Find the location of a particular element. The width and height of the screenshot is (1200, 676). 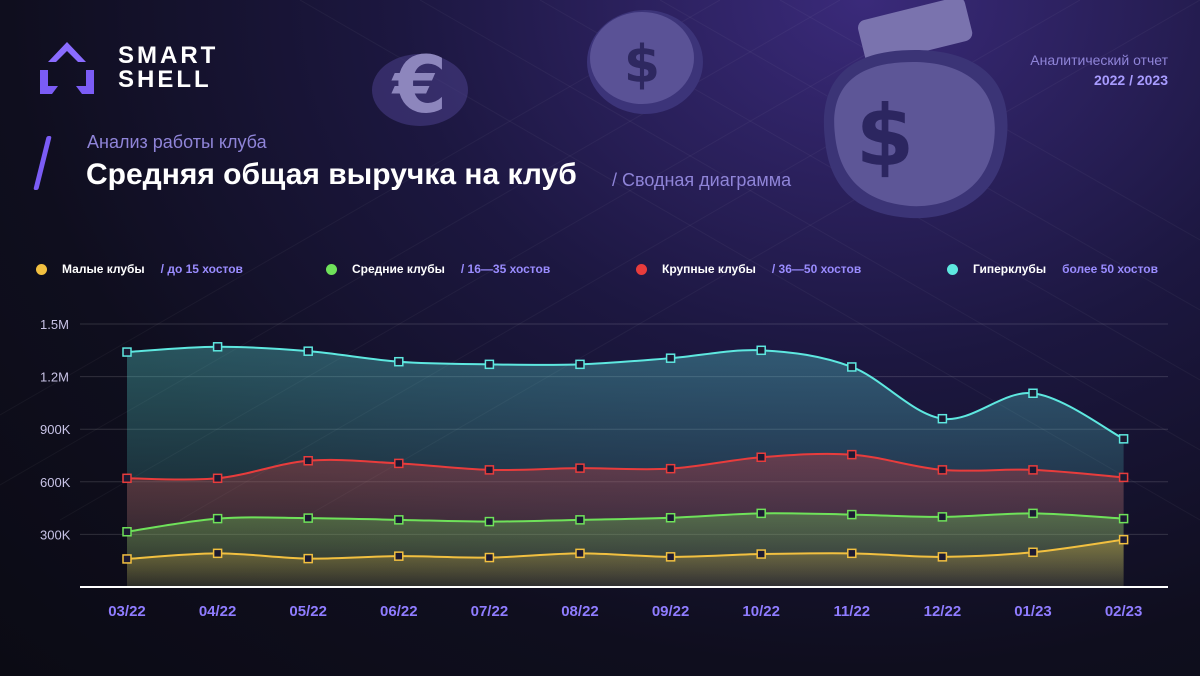

money-bag-small-icon: $ is located at coordinates (645, 62).